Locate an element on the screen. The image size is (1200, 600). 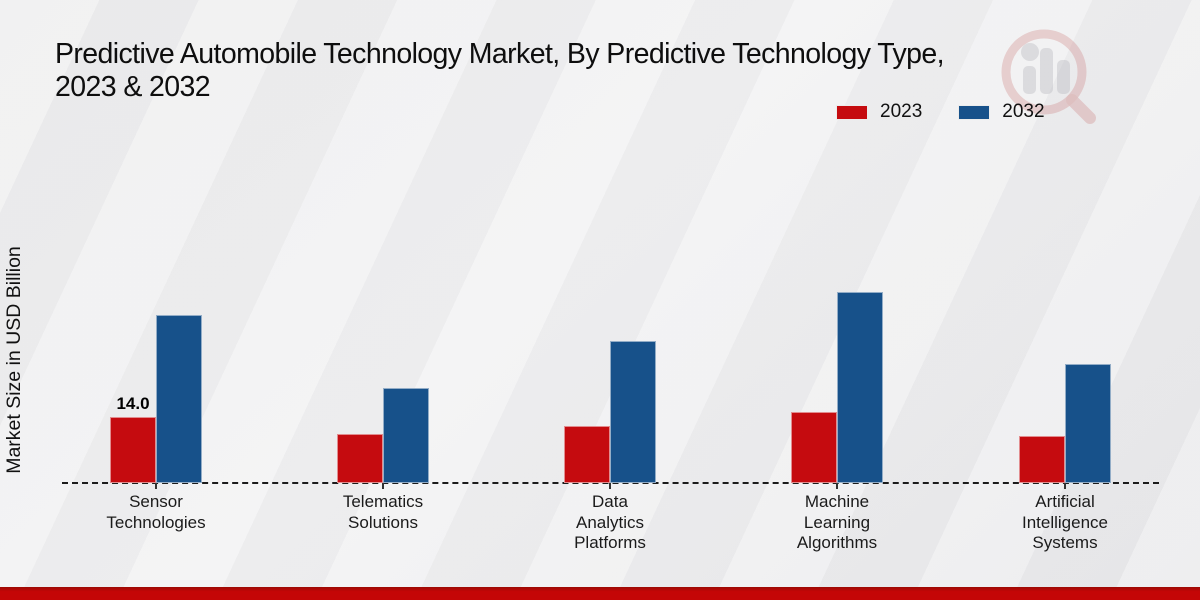
legend-item-2023: 2023 is located at coordinates (879, 112).